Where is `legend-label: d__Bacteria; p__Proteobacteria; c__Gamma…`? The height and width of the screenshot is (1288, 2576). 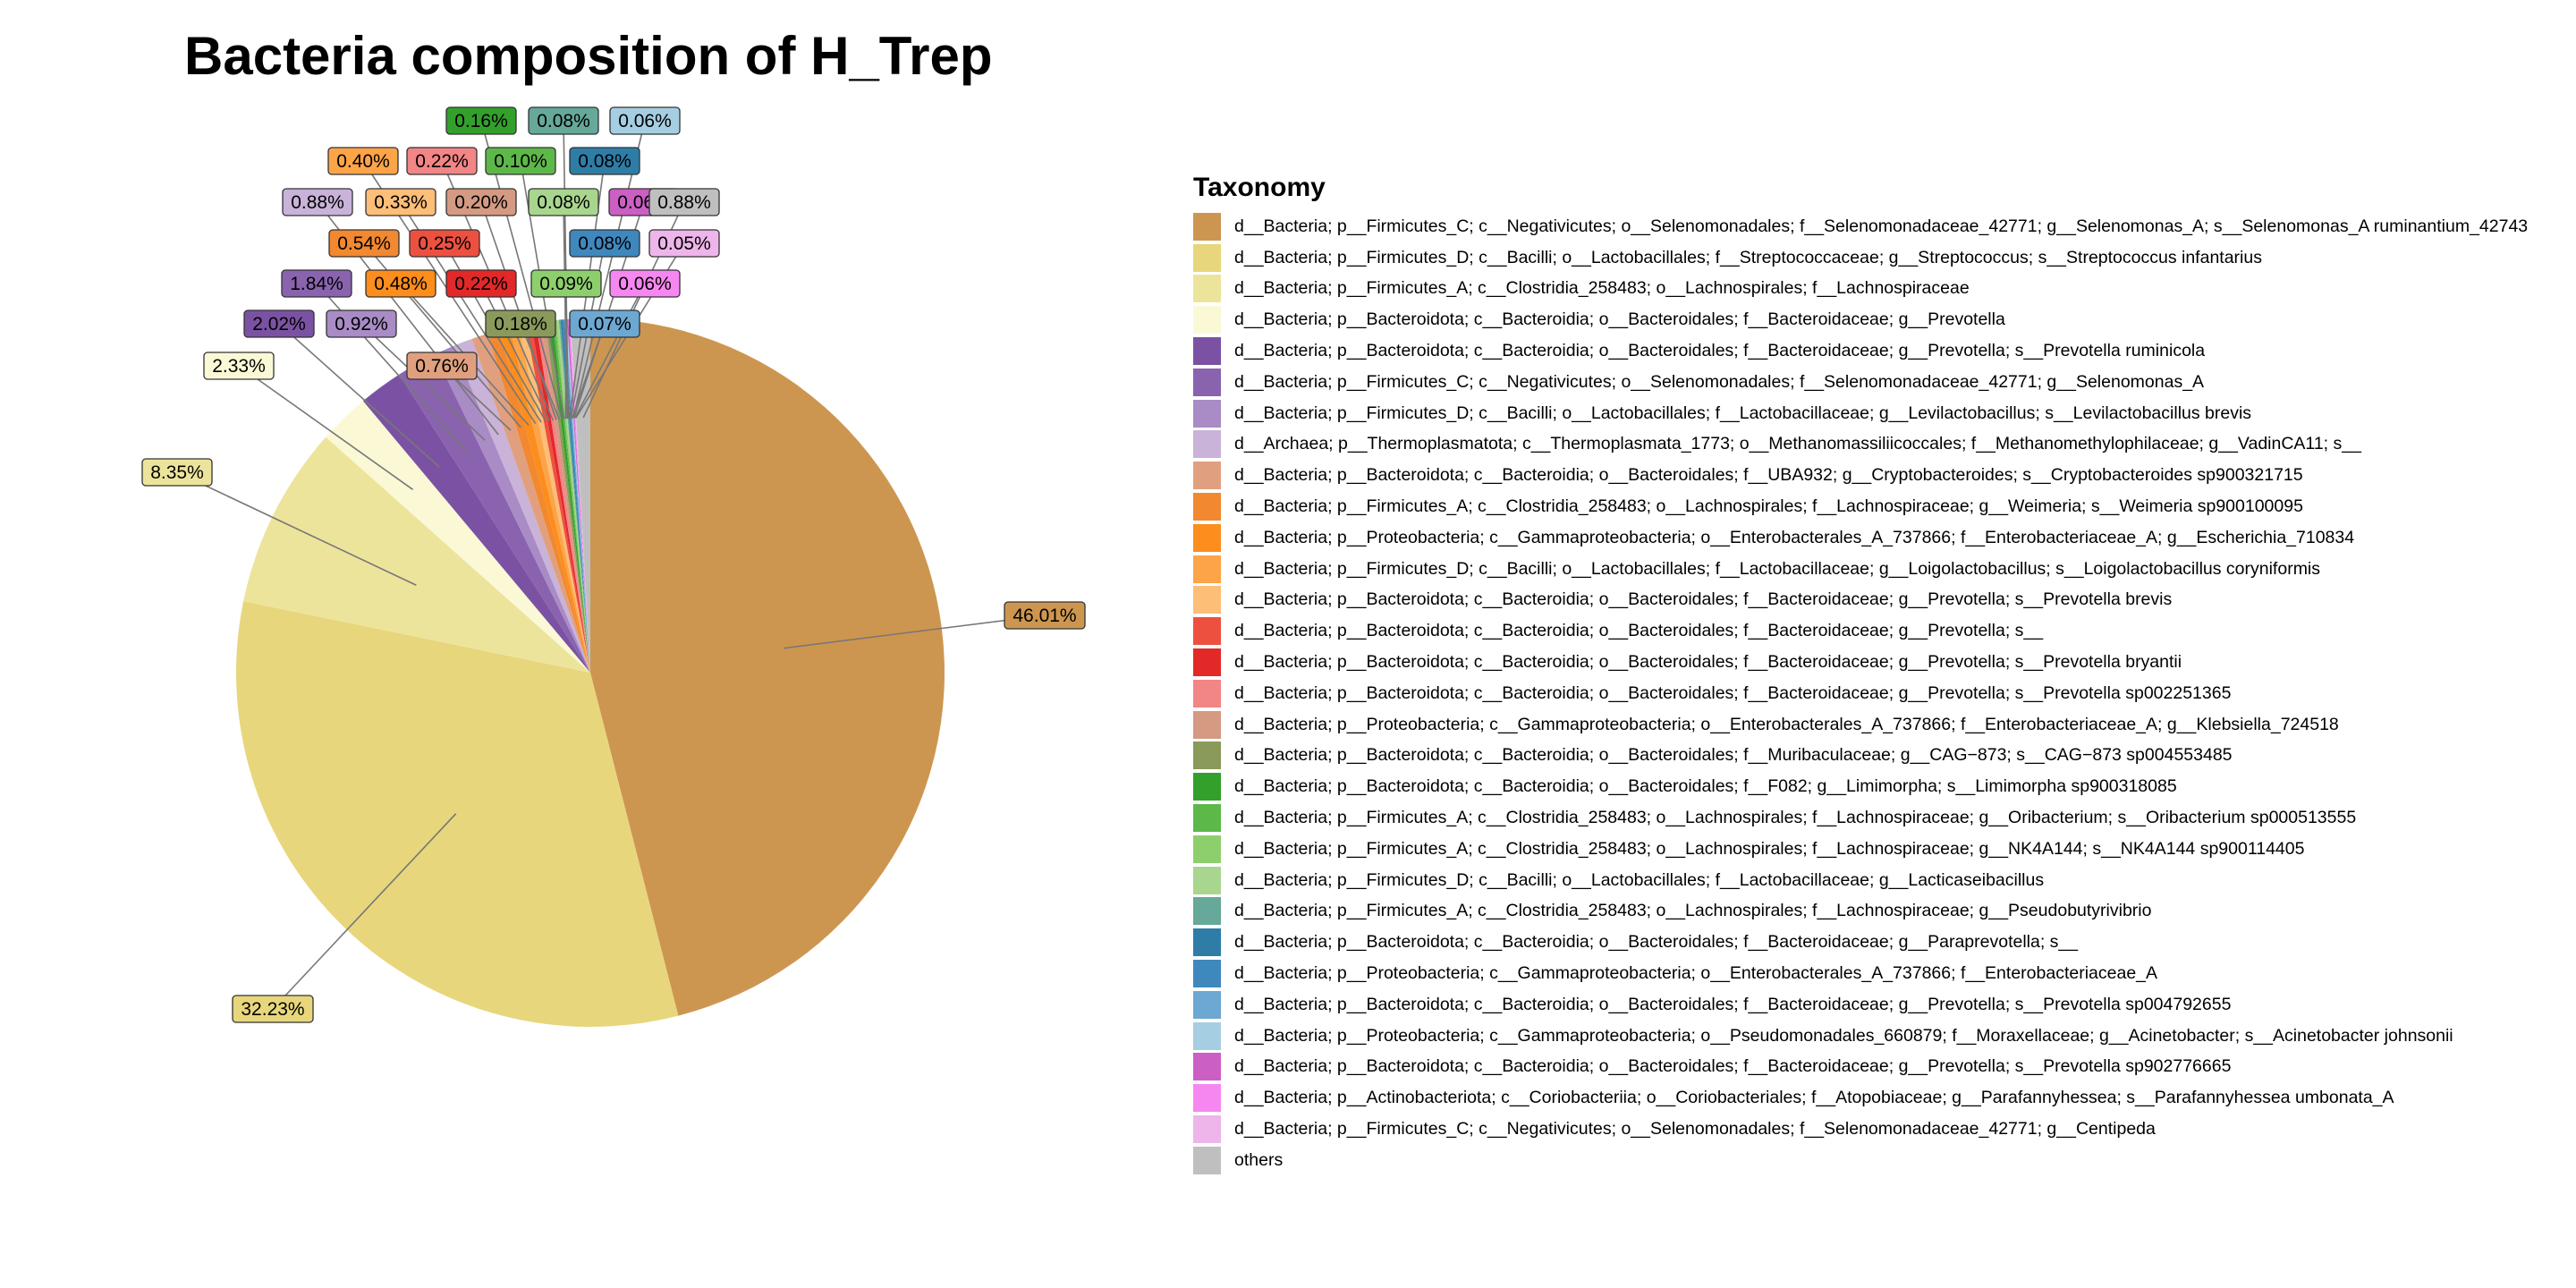
legend-label: d__Bacteria; p__Proteobacteria; c__Gamma… is located at coordinates (1794, 537).